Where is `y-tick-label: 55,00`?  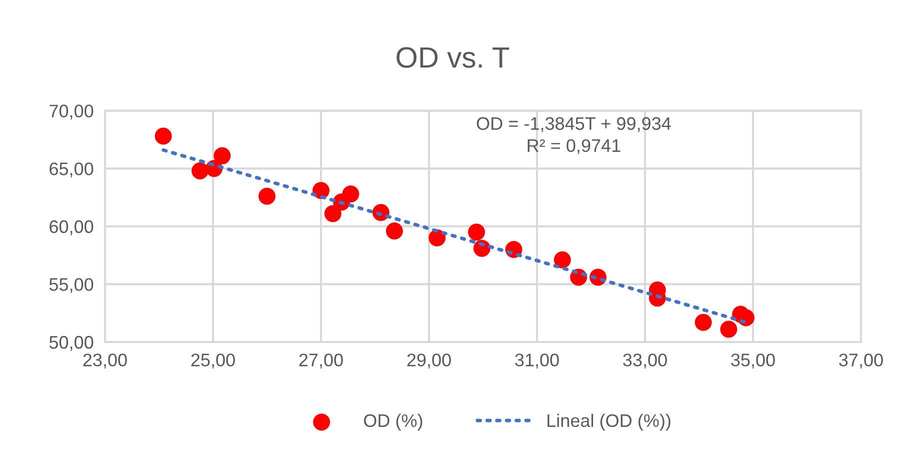
y-tick-label: 55,00 is located at coordinates (71, 286).